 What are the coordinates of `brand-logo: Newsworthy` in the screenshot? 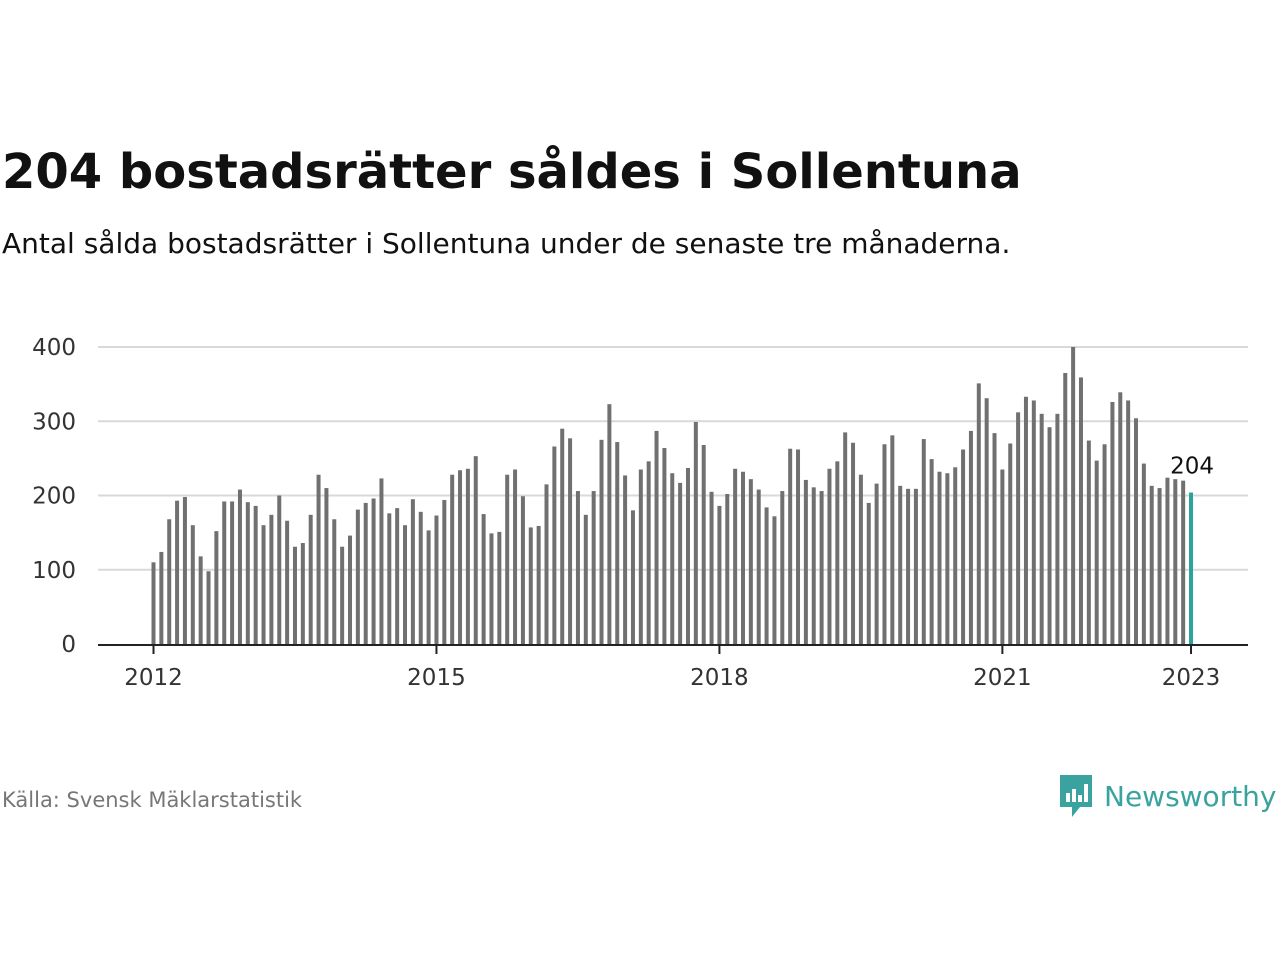 It's located at (1167, 796).